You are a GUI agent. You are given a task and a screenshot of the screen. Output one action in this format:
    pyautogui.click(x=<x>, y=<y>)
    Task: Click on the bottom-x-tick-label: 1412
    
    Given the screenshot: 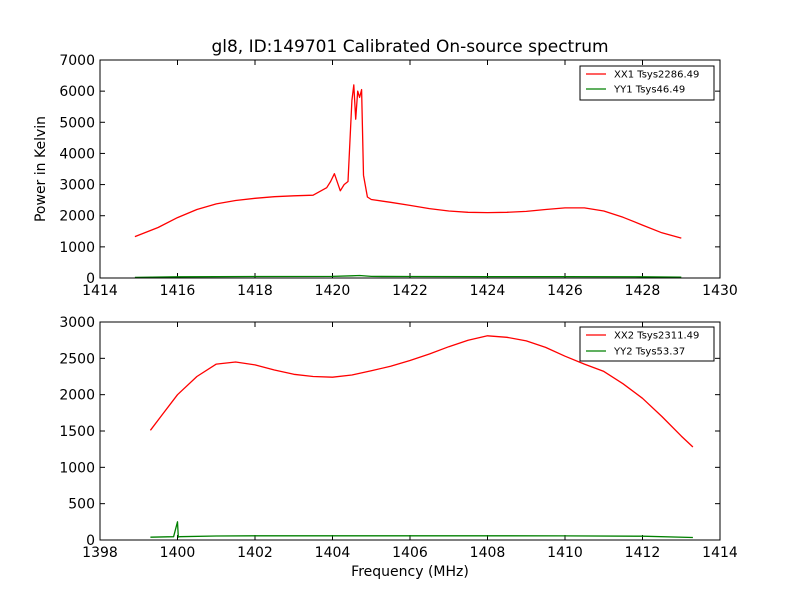 What is the action you would take?
    pyautogui.click(x=643, y=553)
    